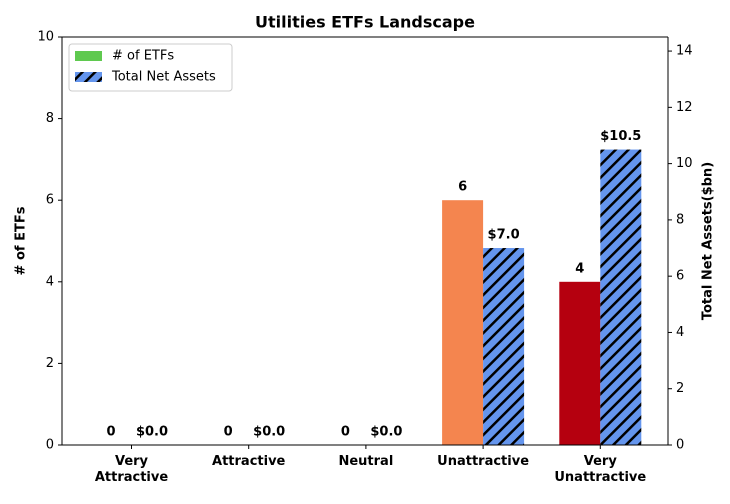  I want to click on y2-tick-label: 14, so click(684, 51).